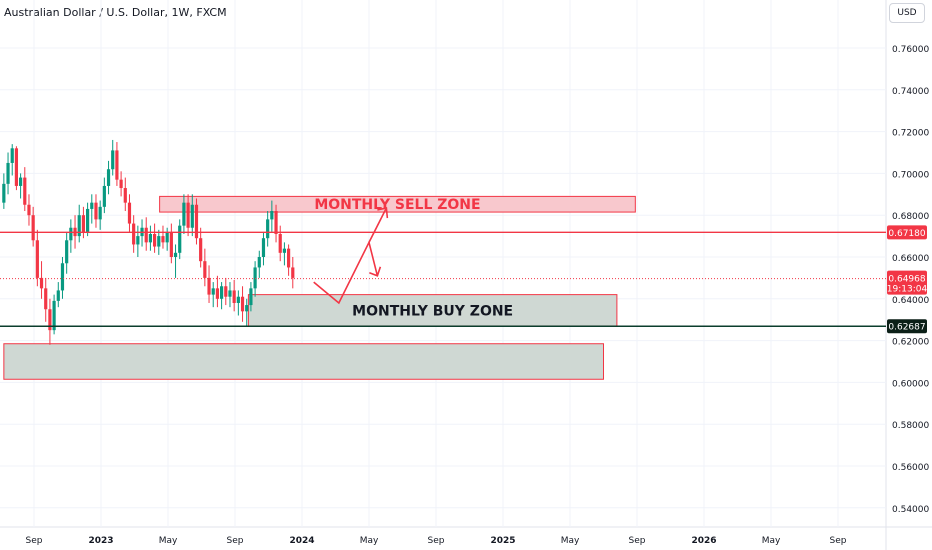 Image resolution: width=932 pixels, height=550 pixels. What do you see at coordinates (703, 541) in the screenshot?
I see `x-tick-label: 2026` at bounding box center [703, 541].